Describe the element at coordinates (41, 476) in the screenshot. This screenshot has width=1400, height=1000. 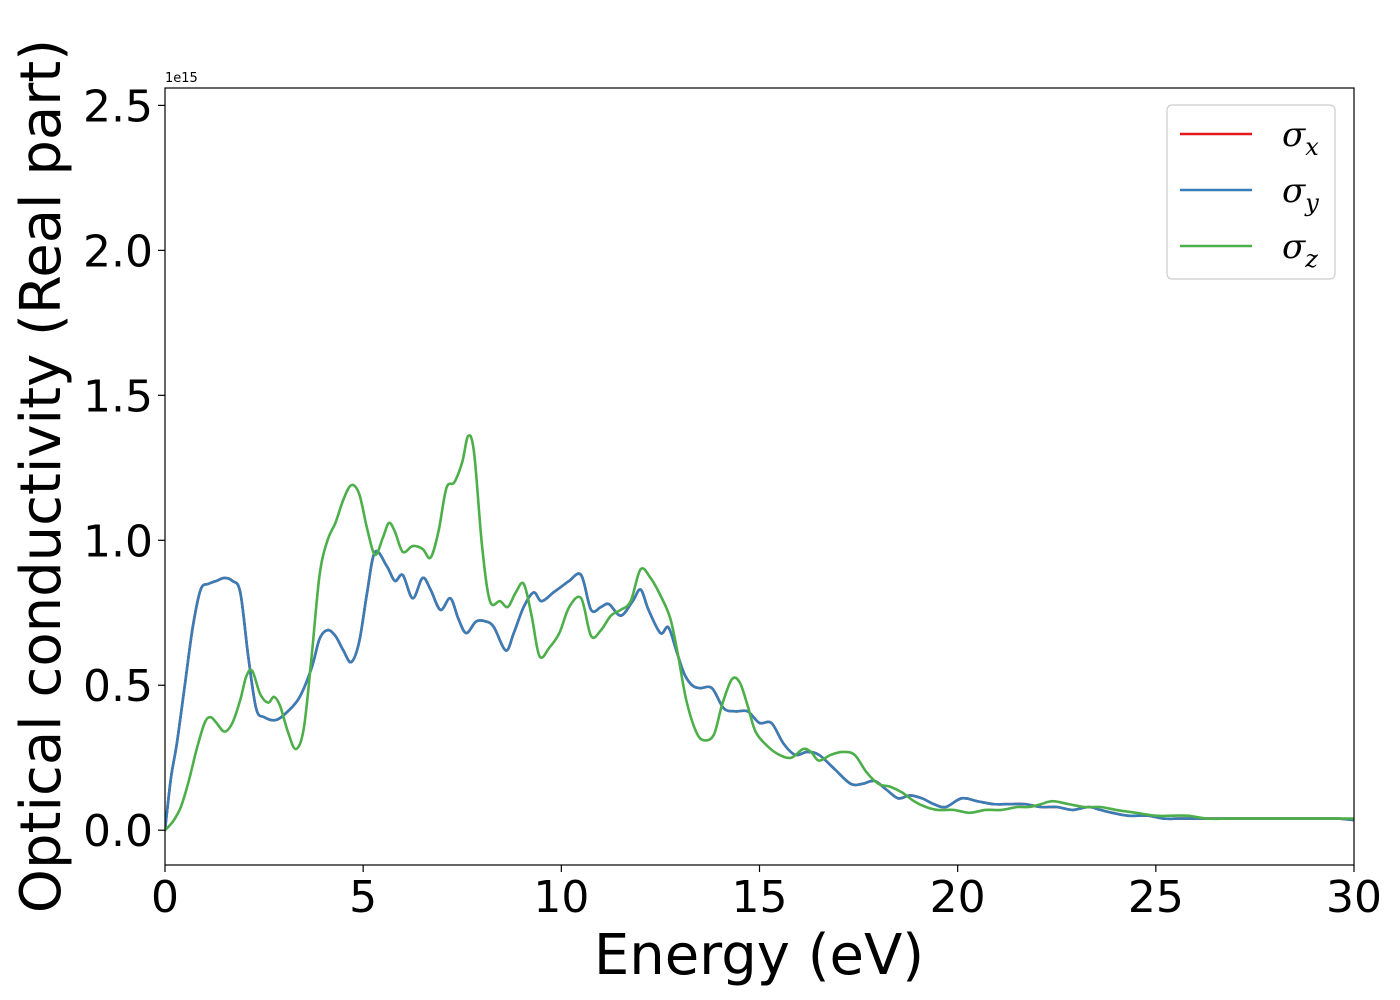
I see `y-axis-label: Optical conductivity (Real part)` at that location.